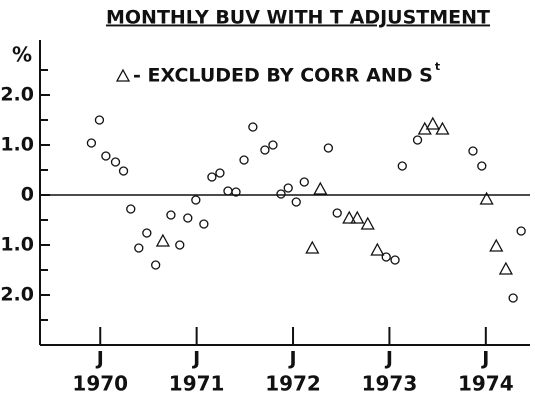 This screenshot has height=406, width=535. Describe the element at coordinates (17, 245) in the screenshot. I see `y-tick-label: -1.0` at that location.